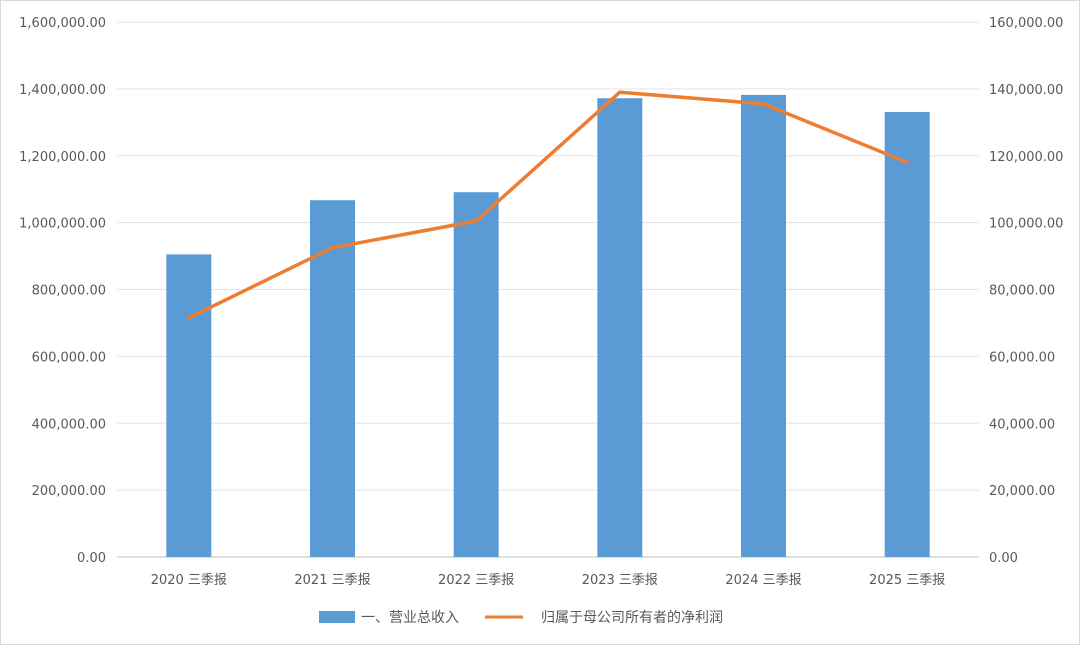 Image resolution: width=1080 pixels, height=646 pixels. What do you see at coordinates (62, 224) in the screenshot?
I see `left-tick-label: 1,000,000.00` at bounding box center [62, 224].